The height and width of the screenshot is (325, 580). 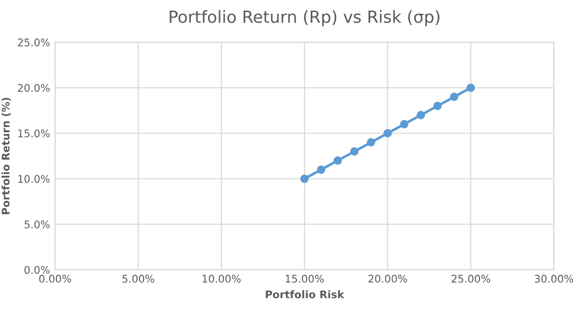 I want to click on x-tick-label: 10.00%, so click(x=221, y=278).